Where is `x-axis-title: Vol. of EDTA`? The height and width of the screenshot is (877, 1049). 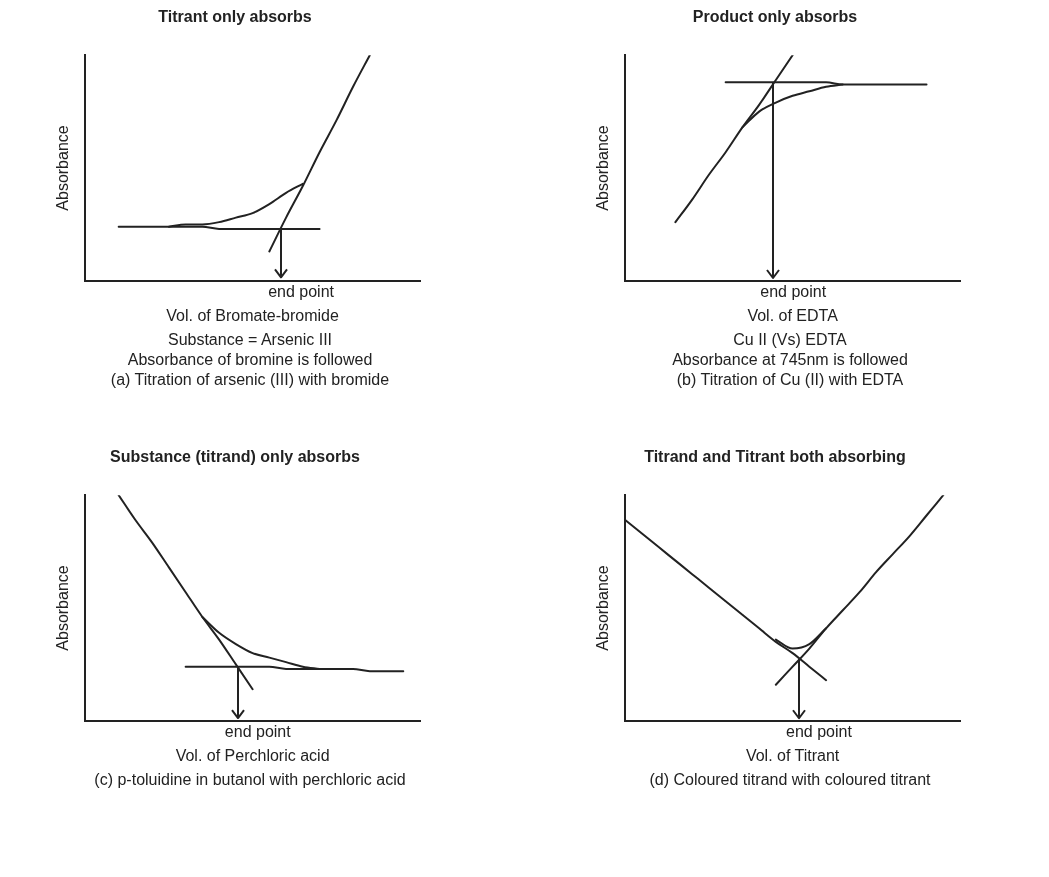 x-axis-title: Vol. of EDTA is located at coordinates (793, 315).